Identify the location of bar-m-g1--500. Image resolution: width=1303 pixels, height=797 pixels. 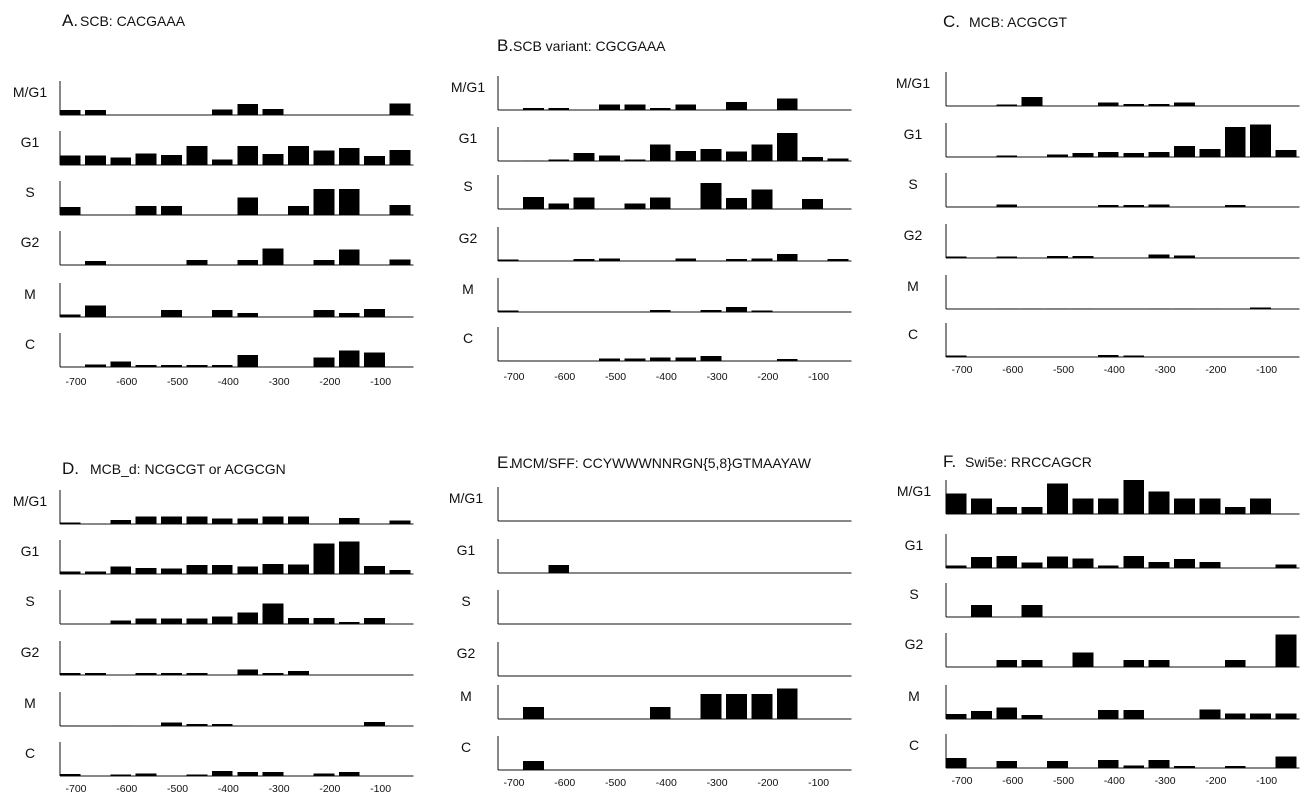
(1057, 498).